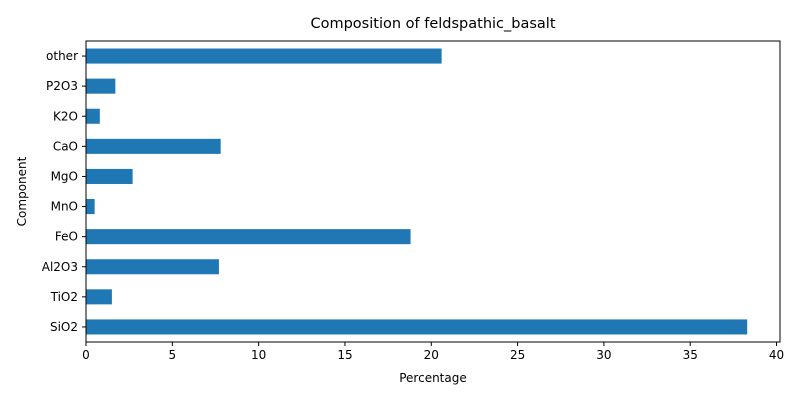 The image size is (800, 400). What do you see at coordinates (264, 56) in the screenshot?
I see `bar-other` at bounding box center [264, 56].